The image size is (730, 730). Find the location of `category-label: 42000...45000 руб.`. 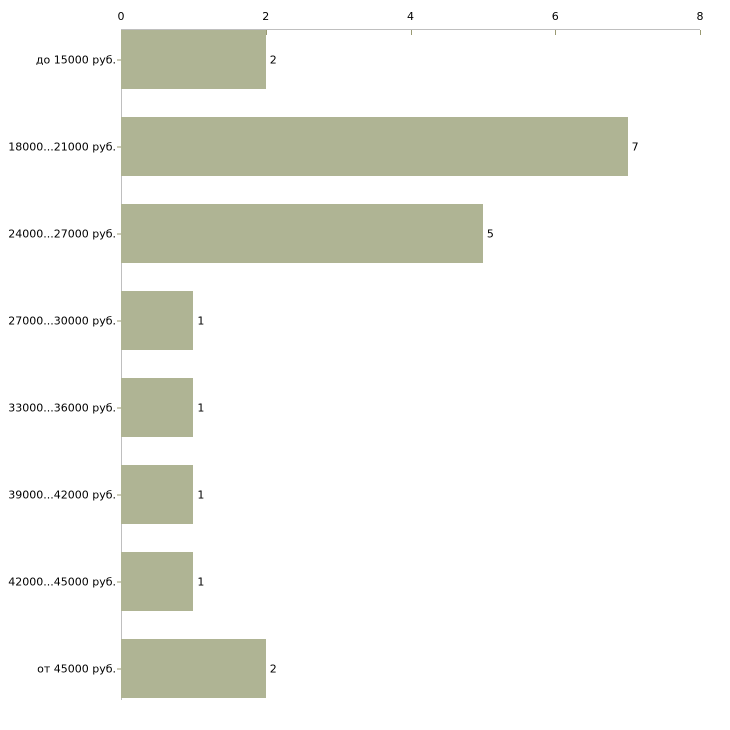

category-label: 42000...45000 руб. is located at coordinates (62, 581).